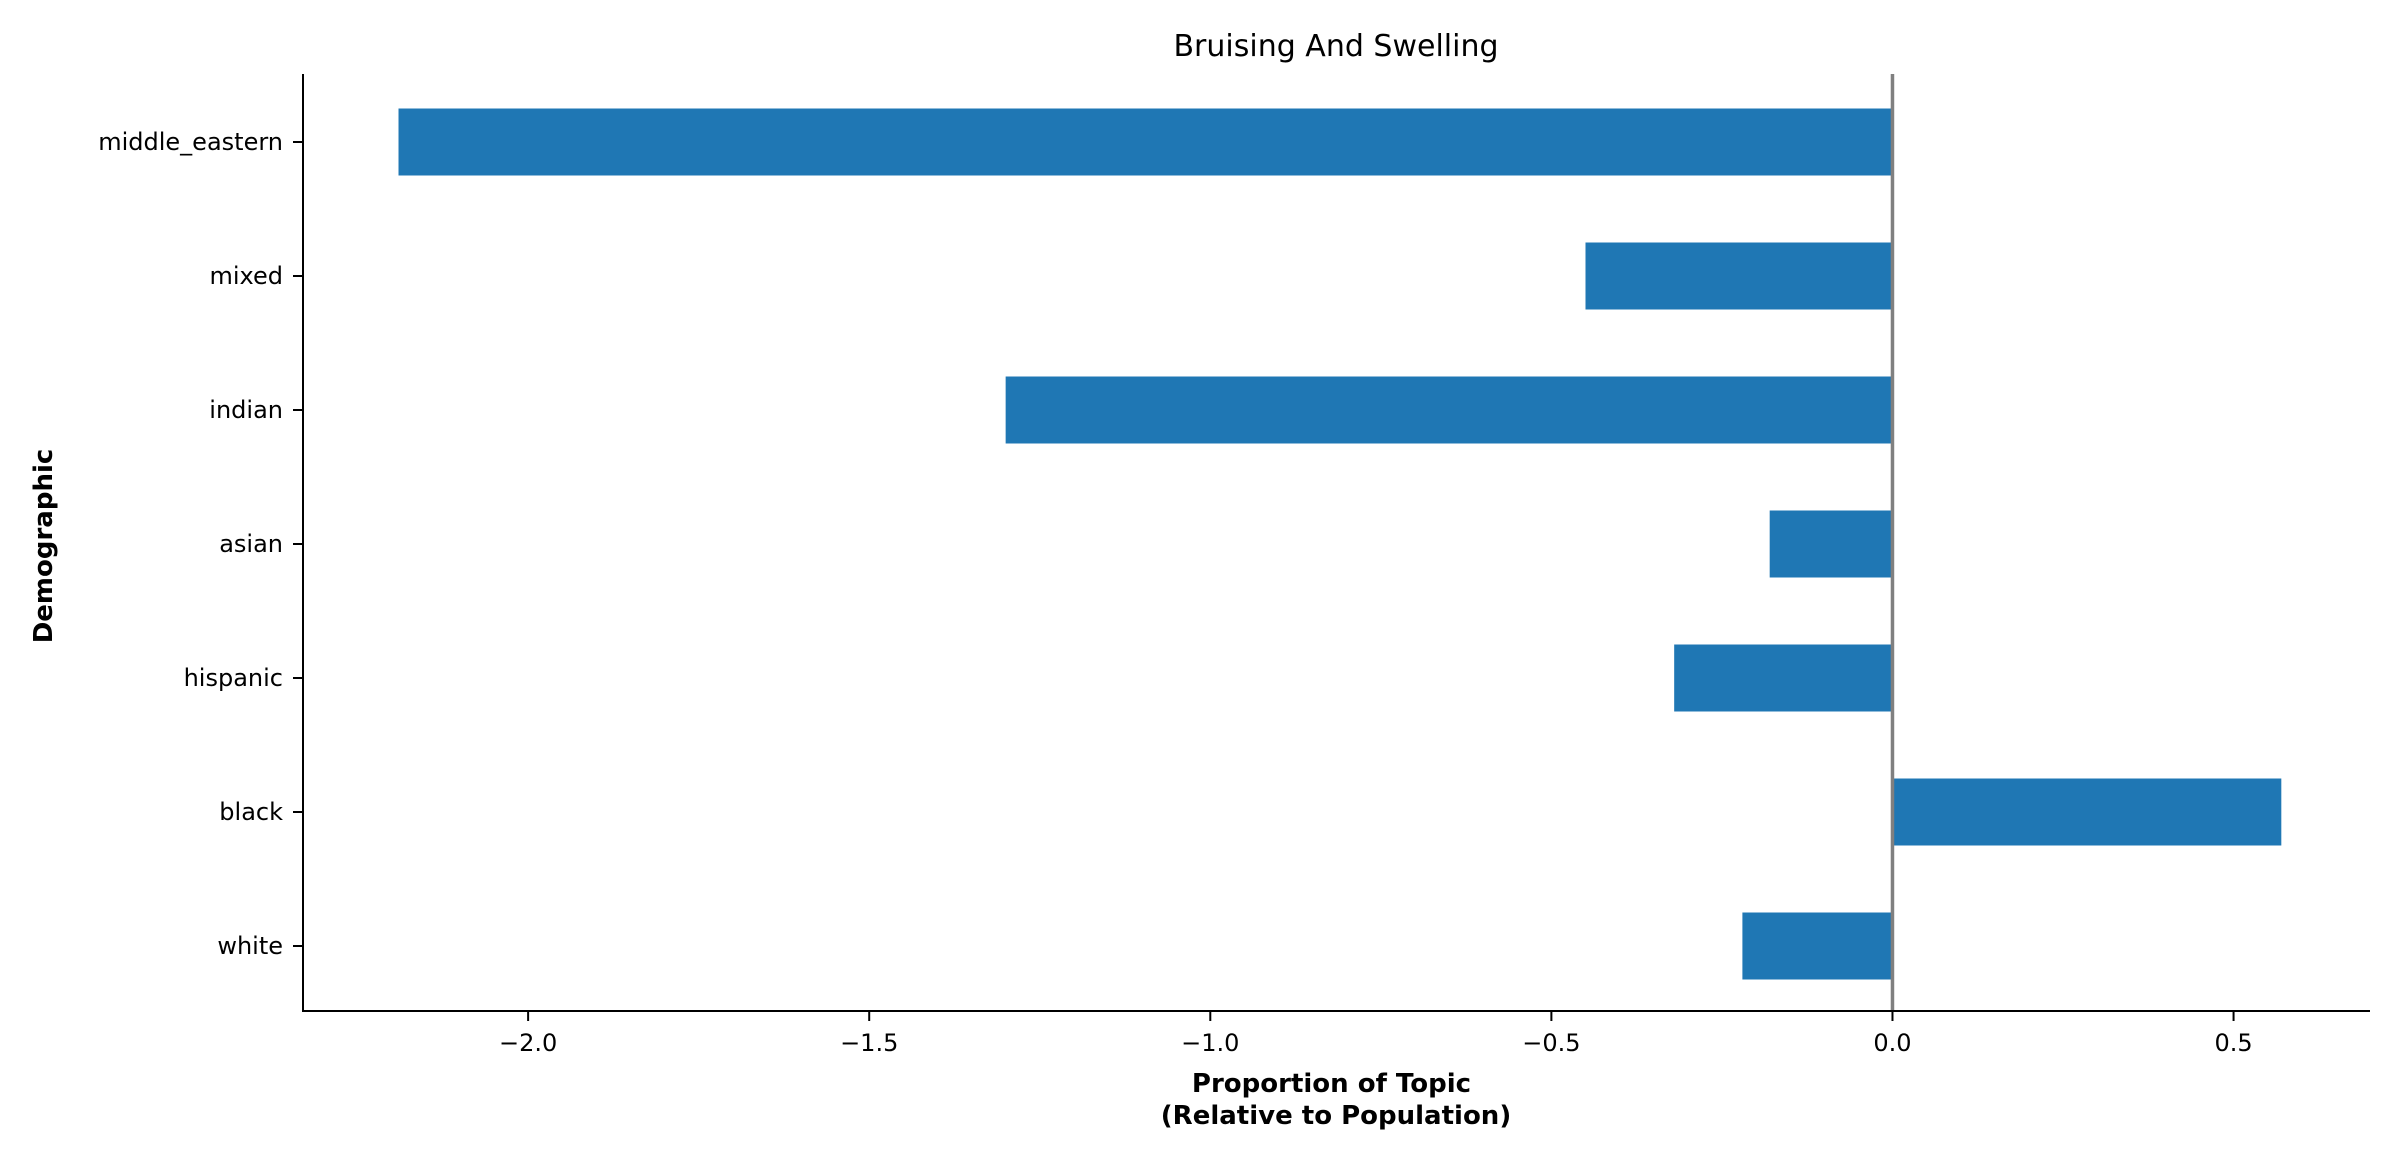 This screenshot has width=2400, height=1160. I want to click on bar-hispanic, so click(1783, 678).